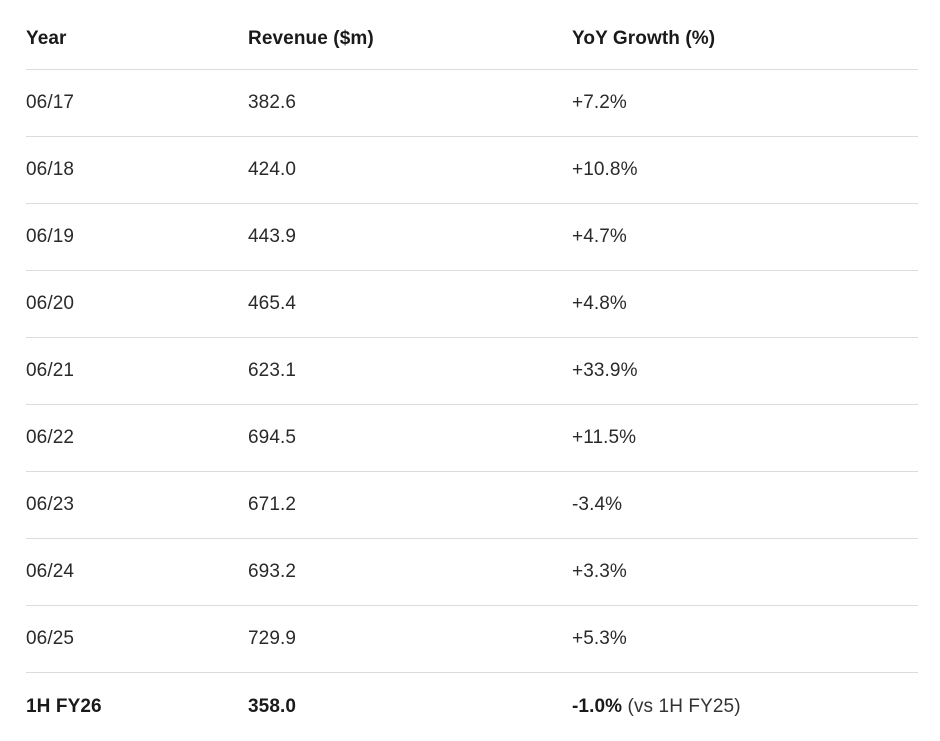  Describe the element at coordinates (745, 707) in the screenshot. I see `summary-growth-cell: -1.0% (vs 1H FY25)` at that location.